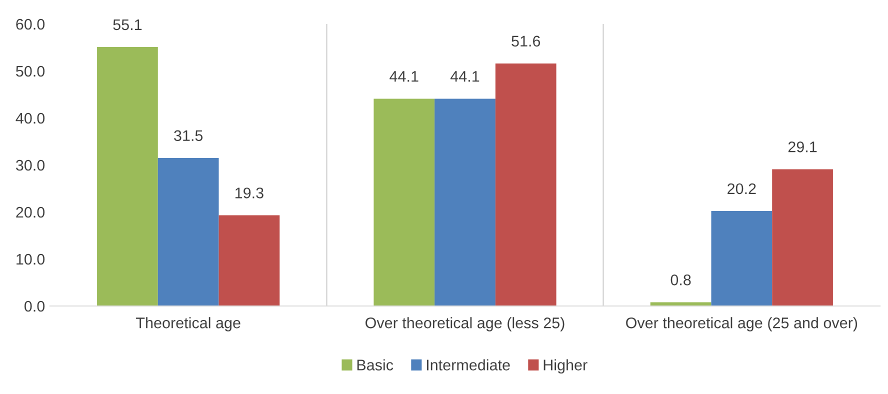 Image resolution: width=888 pixels, height=394 pixels. Describe the element at coordinates (30, 212) in the screenshot. I see `y-tick-label: 20.0` at that location.